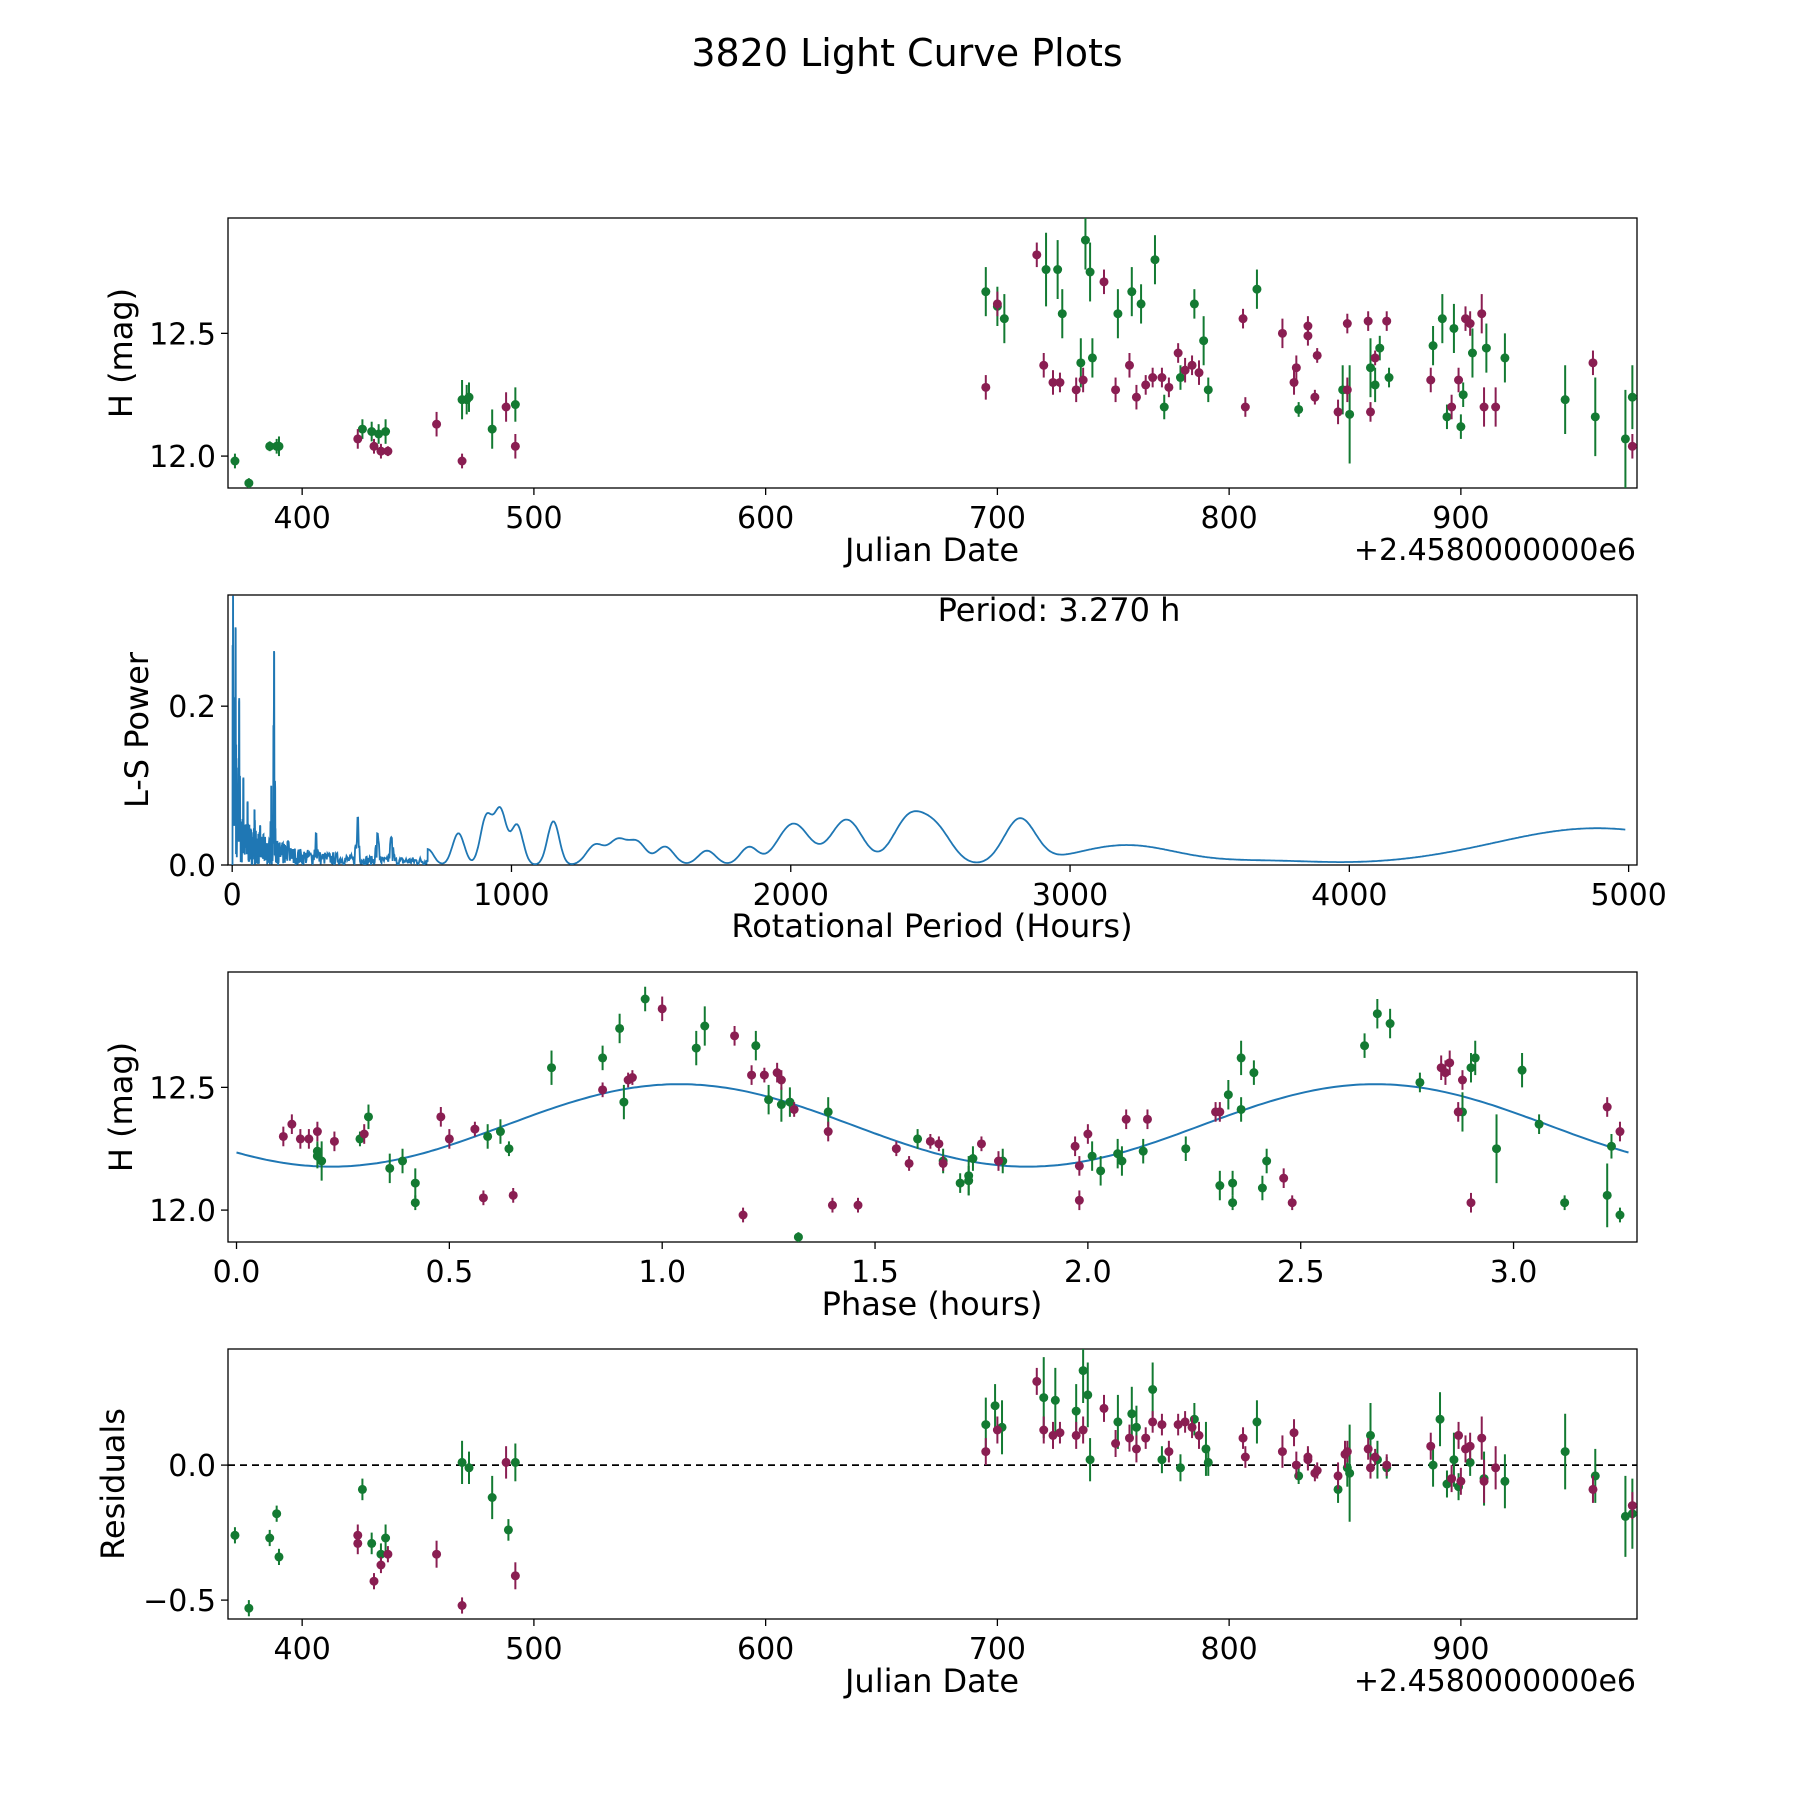 The height and width of the screenshot is (1800, 1800). I want to click on periodogram-x-tick-label: 1000, so click(511, 895).